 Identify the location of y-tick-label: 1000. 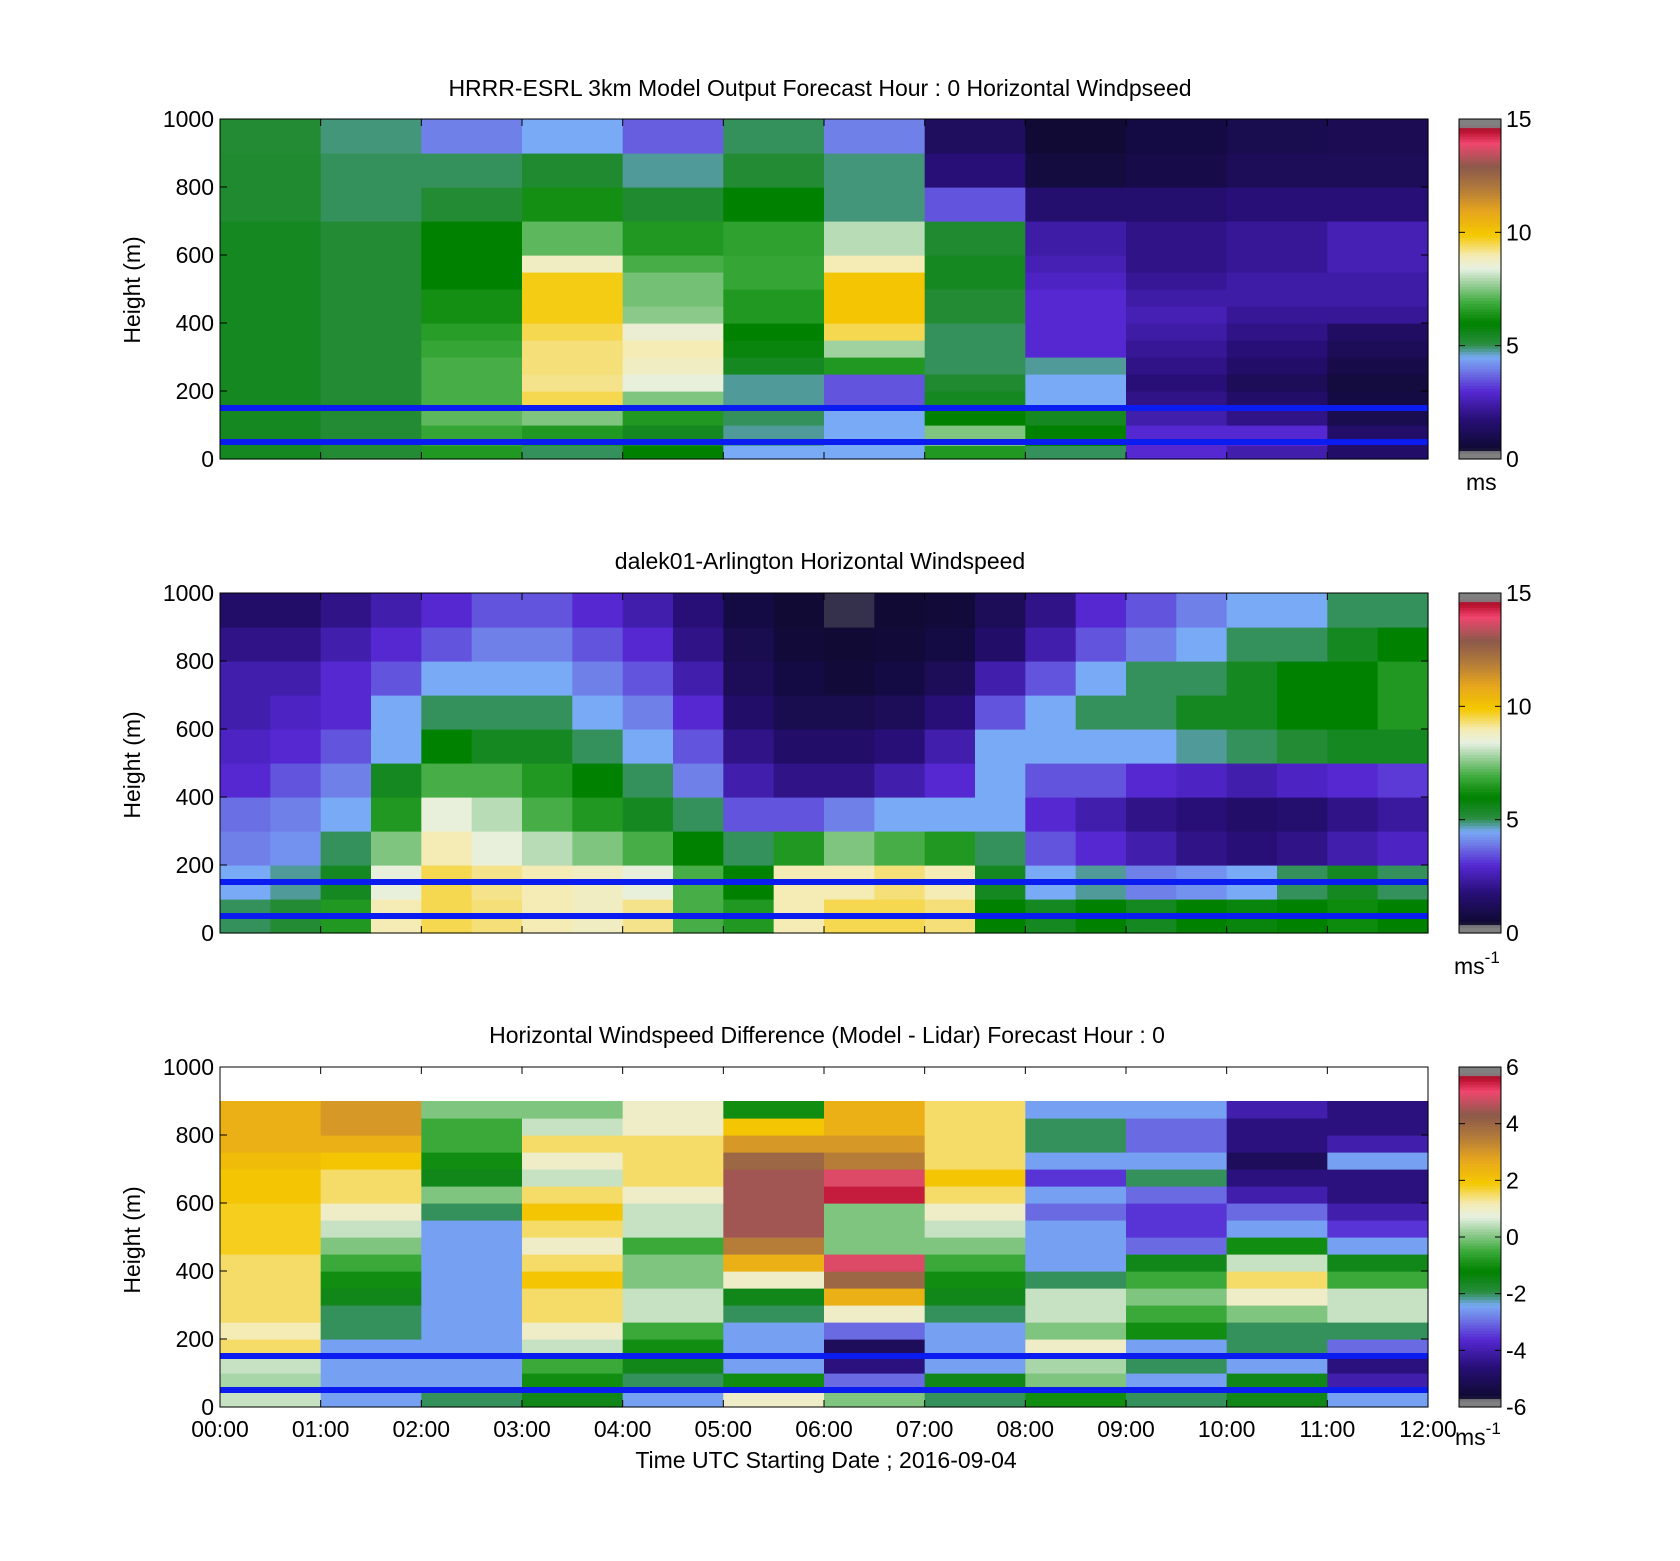
(188, 593).